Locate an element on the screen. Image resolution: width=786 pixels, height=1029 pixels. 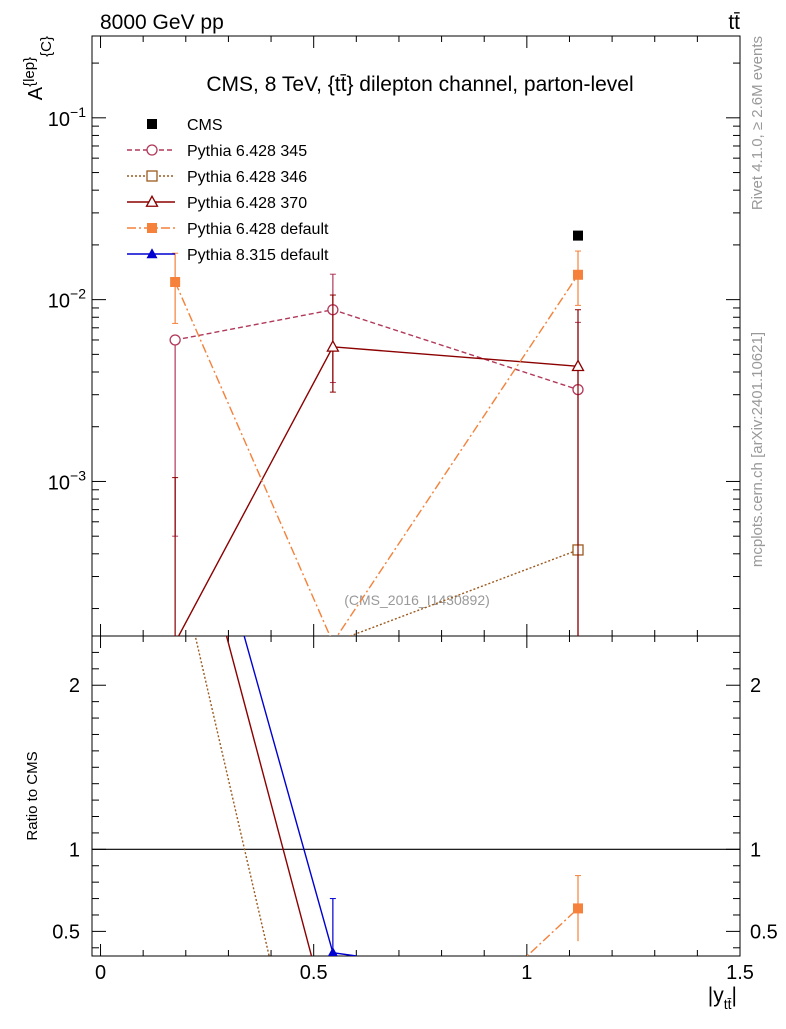
legend-marker-cms is located at coordinates (152, 124).